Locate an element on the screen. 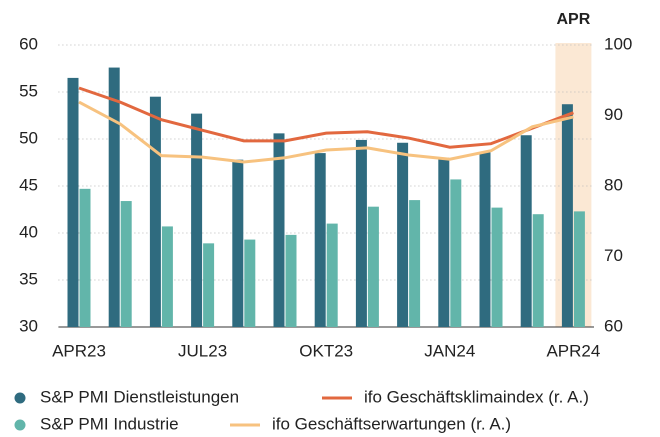  y2-tick-label: 90 is located at coordinates (613, 114).